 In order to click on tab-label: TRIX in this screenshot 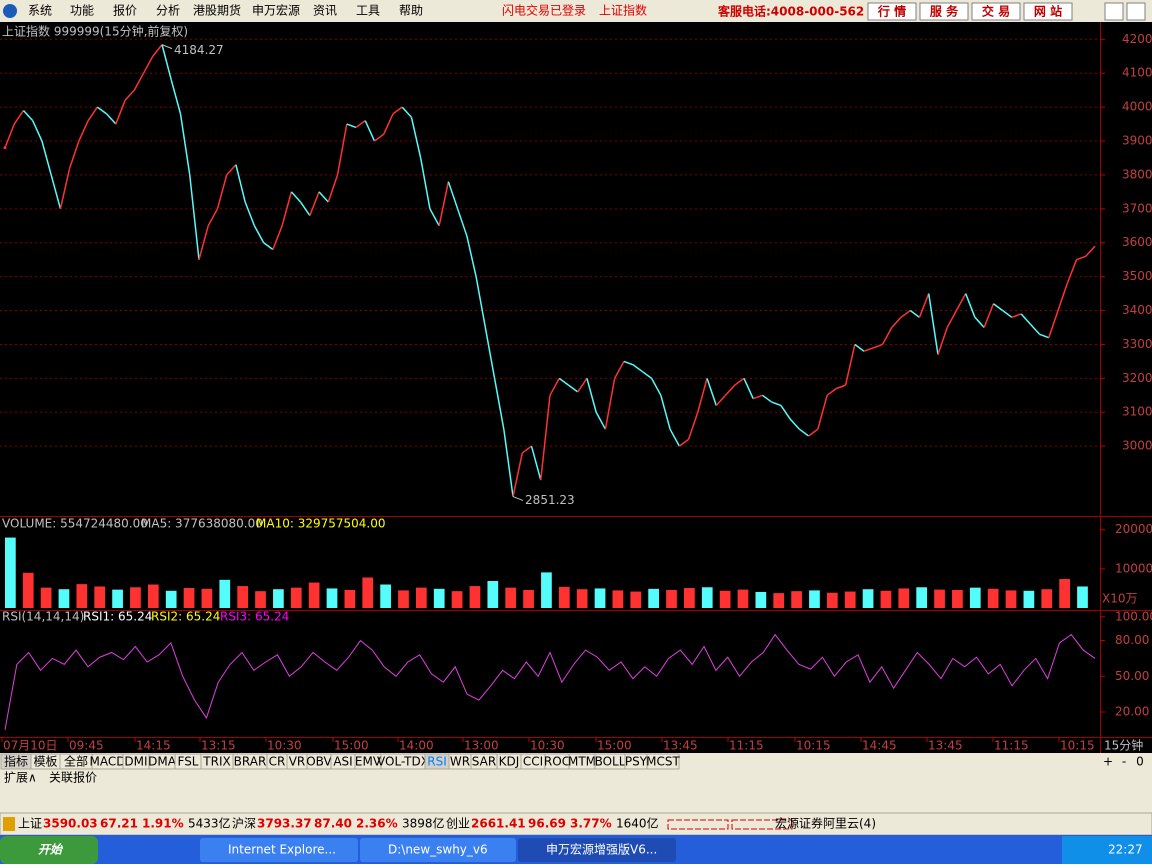, I will do `click(216, 762)`.